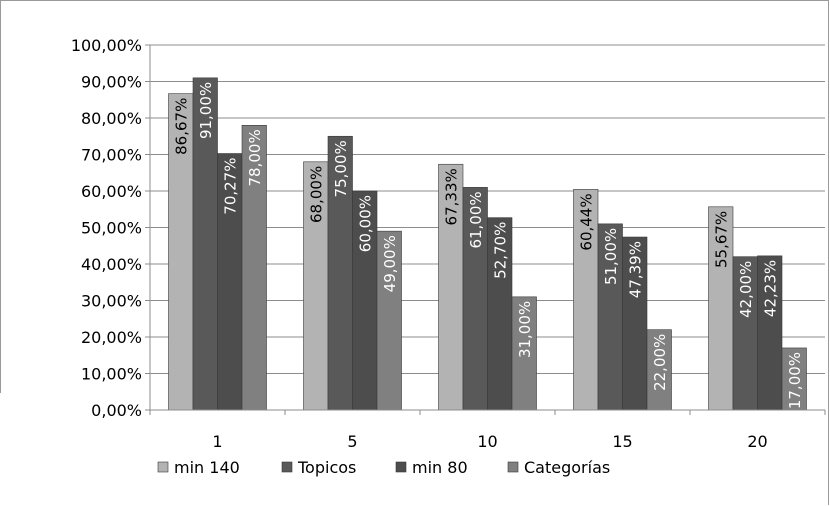 This screenshot has width=830, height=506. What do you see at coordinates (116, 410) in the screenshot?
I see `y-tick-label: 0,00%` at bounding box center [116, 410].